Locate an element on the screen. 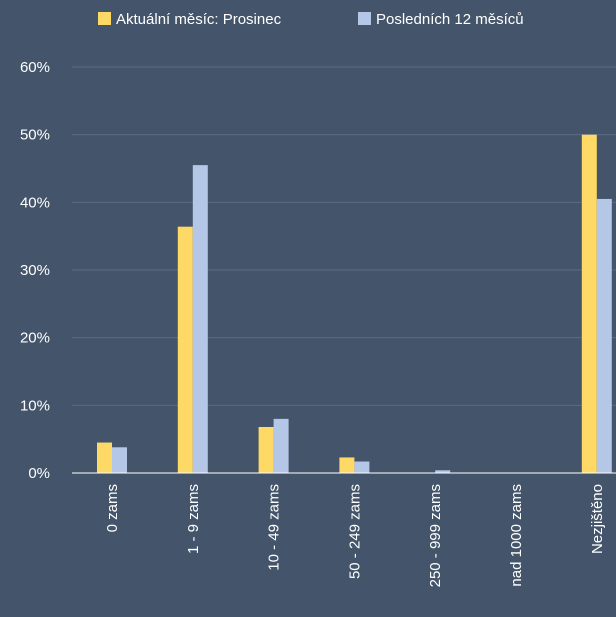 This screenshot has width=616, height=617. x-tick-label: 50 - 249 zams is located at coordinates (354, 531).